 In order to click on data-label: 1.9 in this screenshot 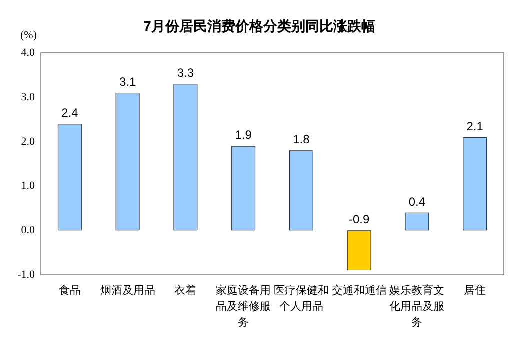, I will do `click(243, 135)`.